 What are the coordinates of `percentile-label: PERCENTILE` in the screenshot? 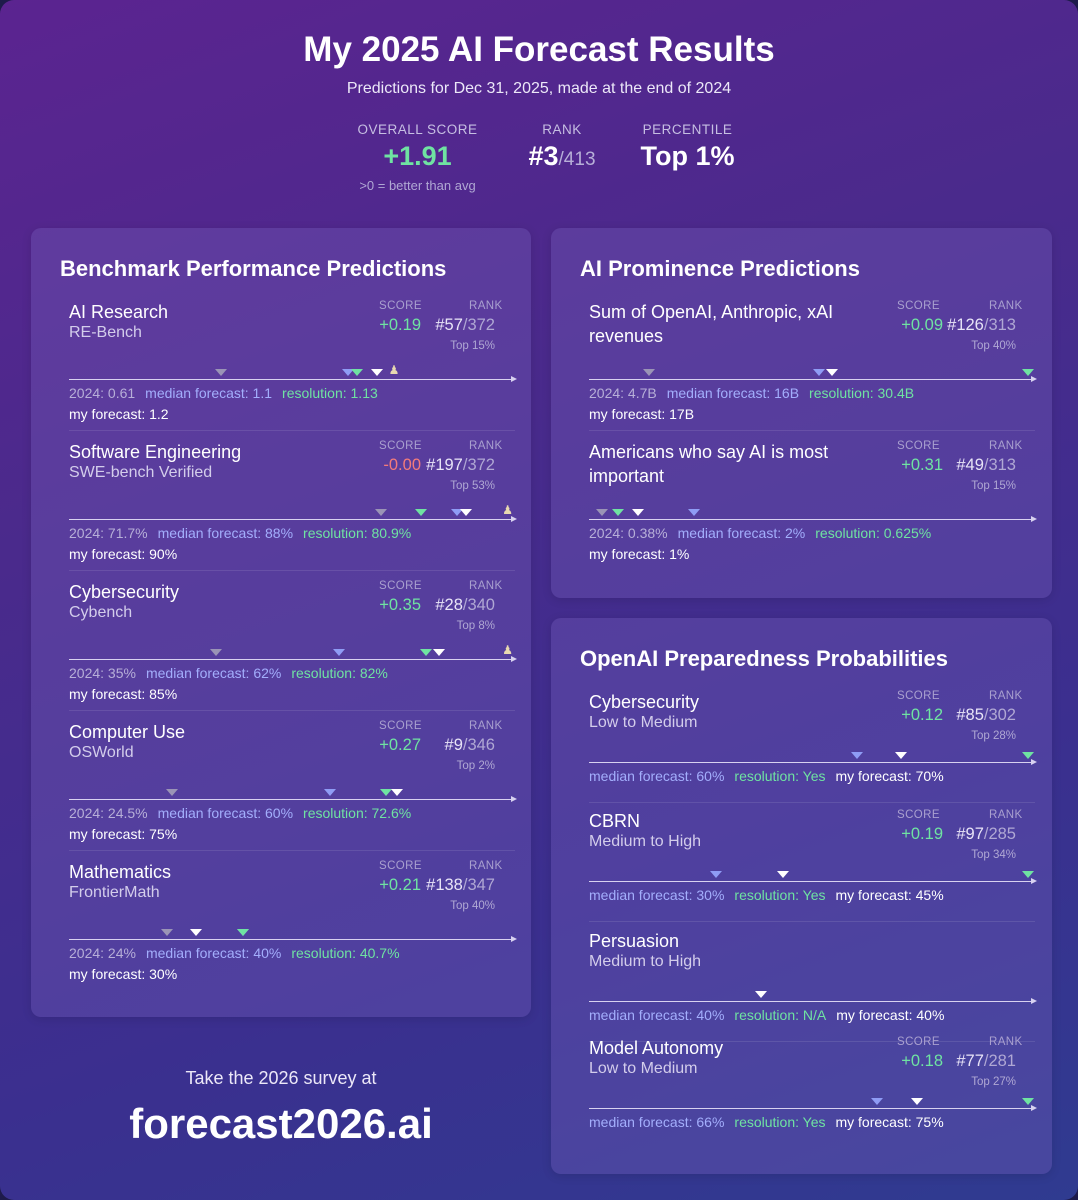 It's located at (687, 129).